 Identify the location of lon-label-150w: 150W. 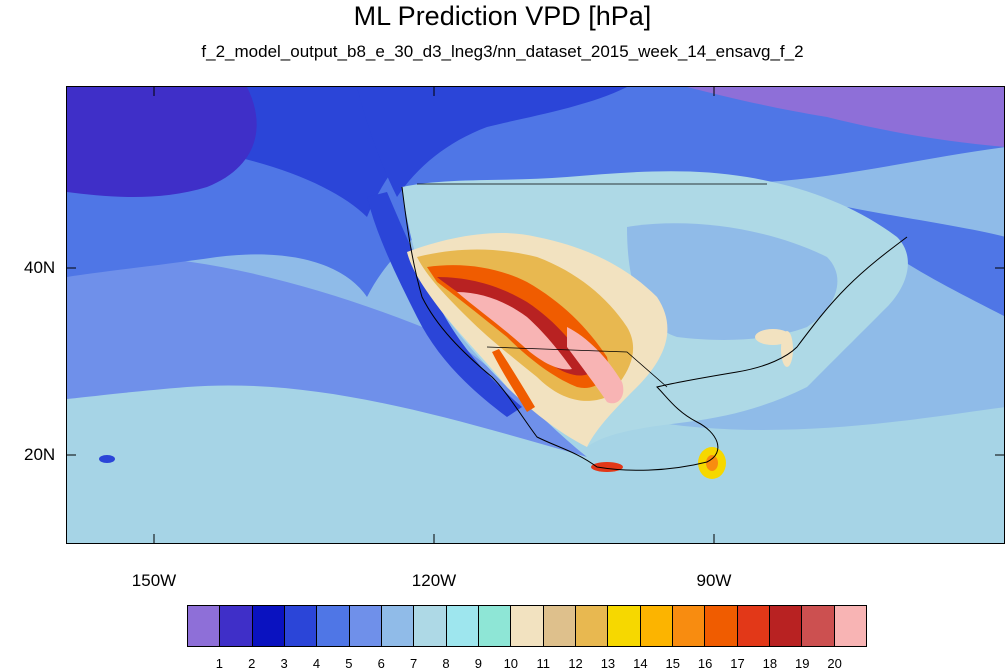
(154, 580).